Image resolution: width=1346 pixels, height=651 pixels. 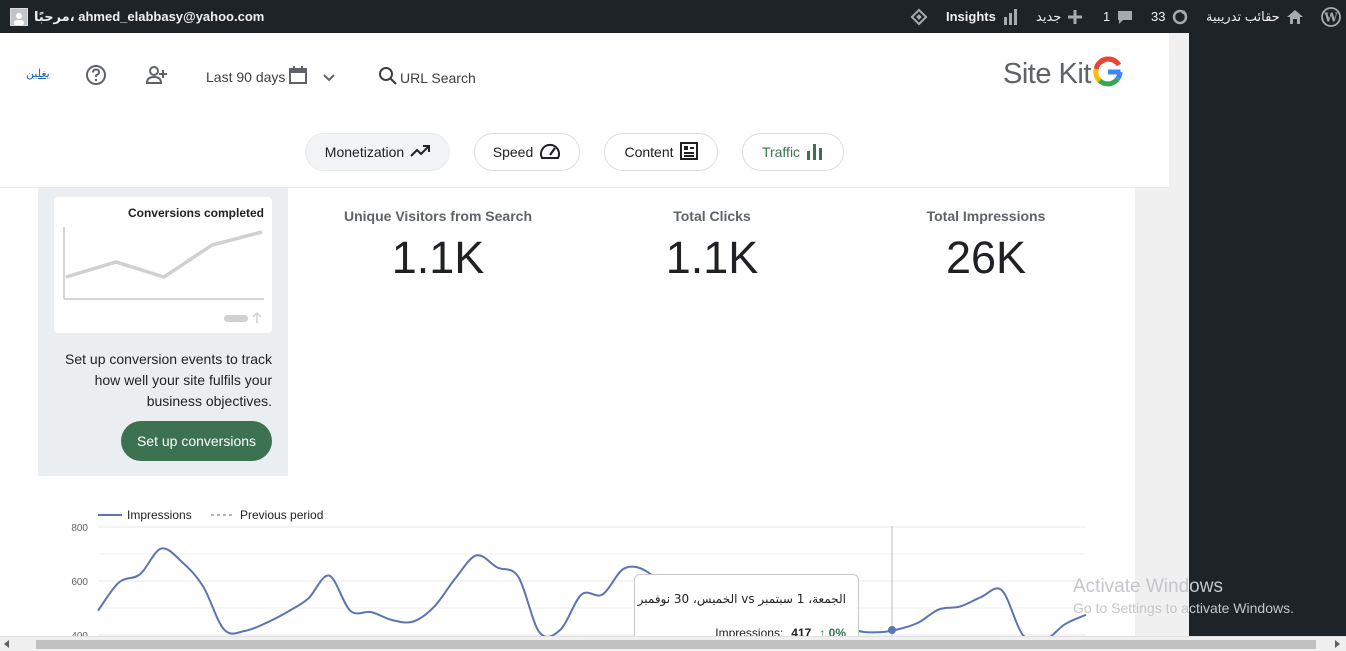 I want to click on impressions-series-line, so click(x=592, y=592).